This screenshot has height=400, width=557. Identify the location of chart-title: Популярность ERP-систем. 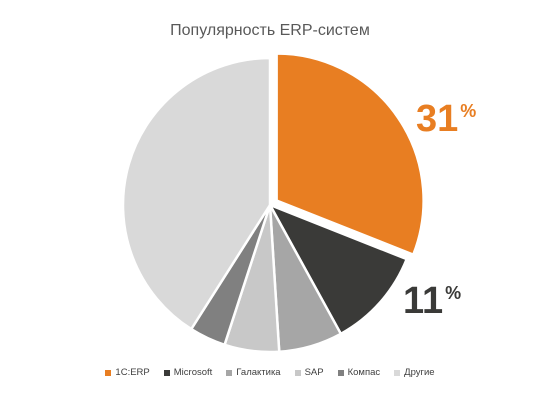
(270, 30).